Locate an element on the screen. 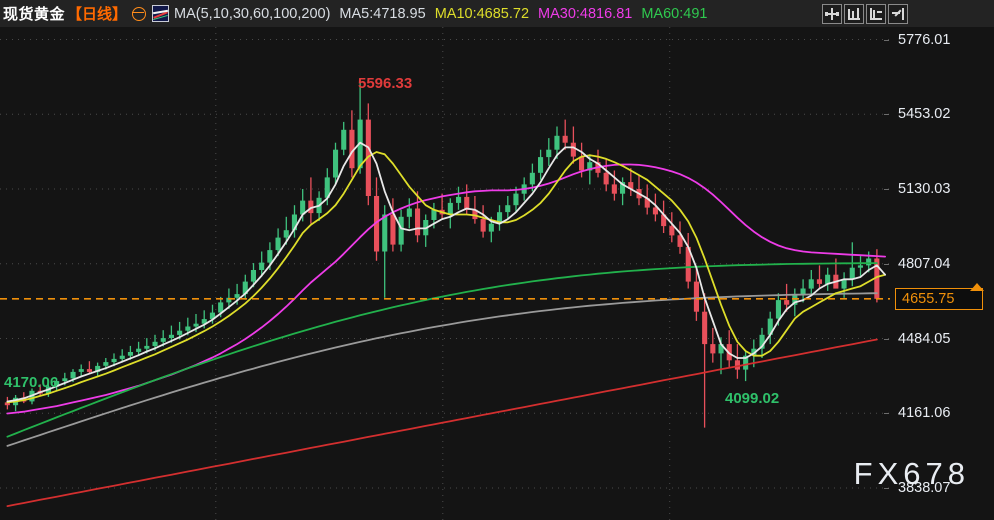 Image resolution: width=994 pixels, height=520 pixels. price-tick-label: 5130.03 is located at coordinates (924, 189).